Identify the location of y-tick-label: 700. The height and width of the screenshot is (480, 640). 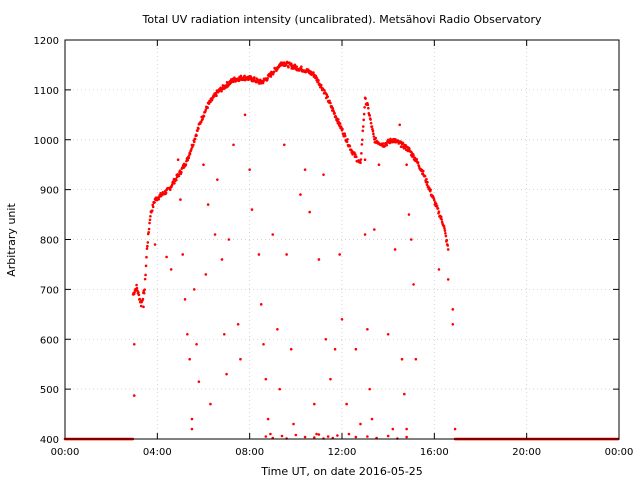
(49, 290).